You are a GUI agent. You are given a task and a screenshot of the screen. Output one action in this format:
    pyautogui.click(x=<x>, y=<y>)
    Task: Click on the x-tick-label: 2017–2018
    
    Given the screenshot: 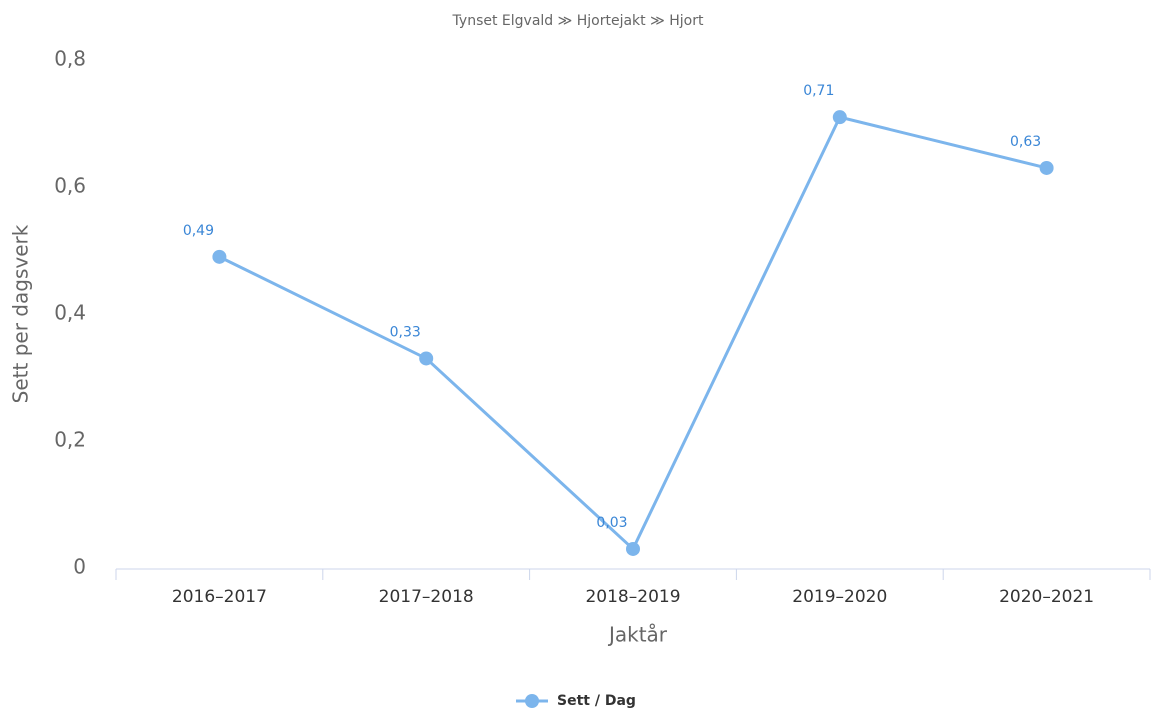 What is the action you would take?
    pyautogui.click(x=426, y=597)
    